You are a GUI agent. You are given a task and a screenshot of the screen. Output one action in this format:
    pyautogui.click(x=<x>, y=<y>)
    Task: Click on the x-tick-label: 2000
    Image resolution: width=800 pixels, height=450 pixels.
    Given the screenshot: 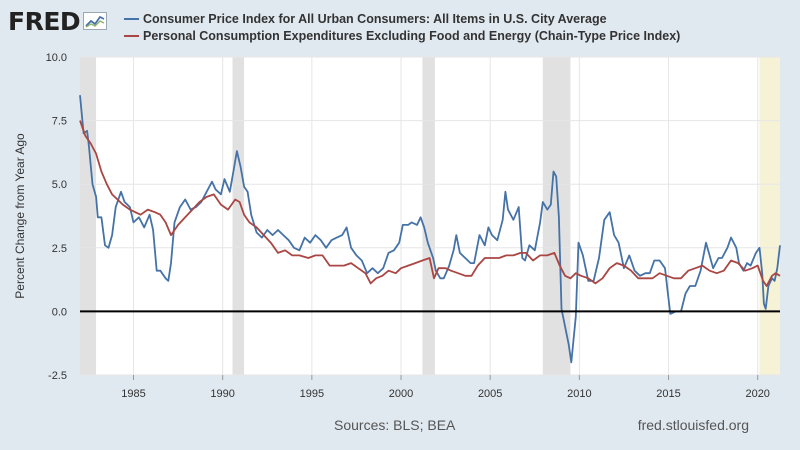 What is the action you would take?
    pyautogui.click(x=401, y=394)
    